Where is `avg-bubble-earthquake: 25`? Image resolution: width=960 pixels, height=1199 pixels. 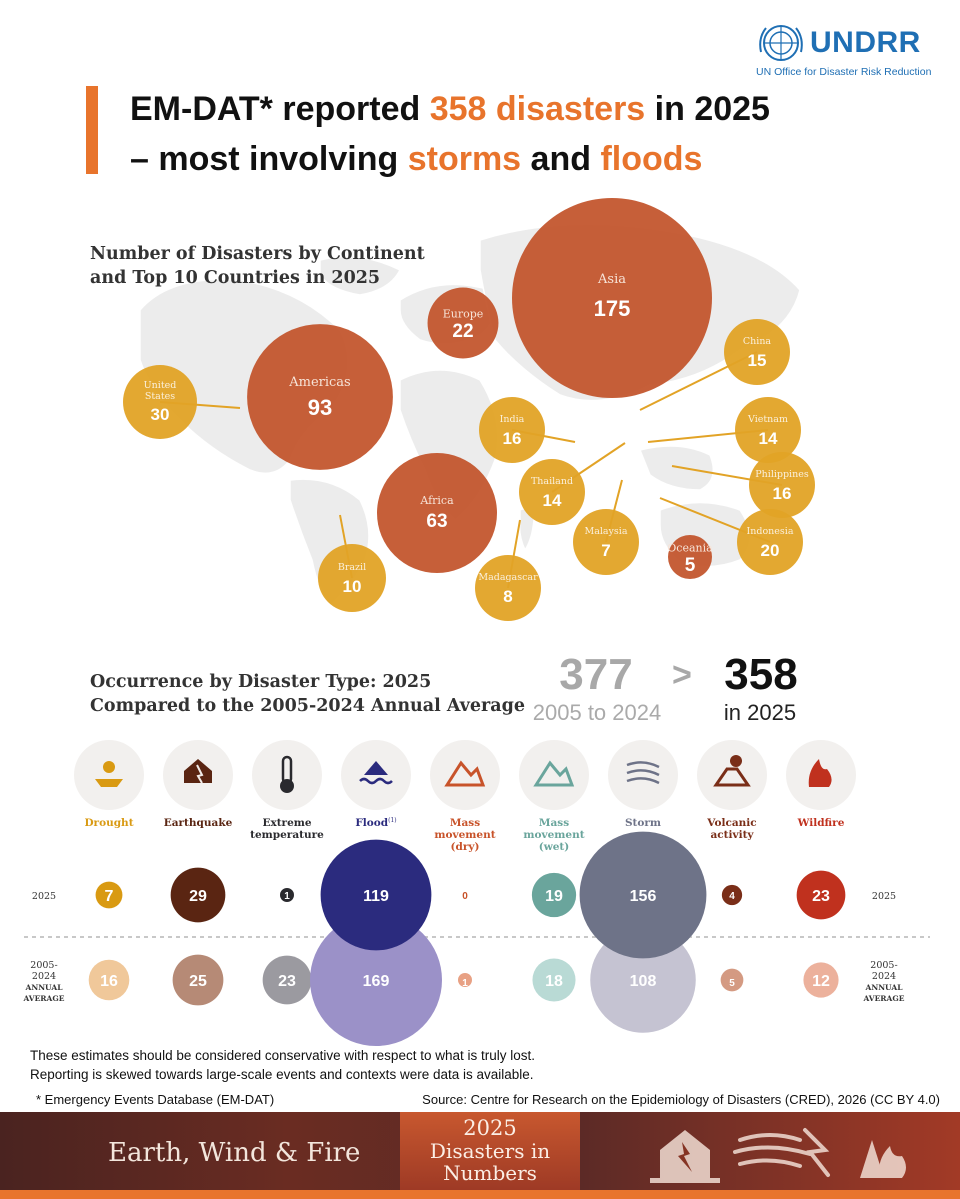
avg-bubble-earthquake: 25 is located at coordinates (198, 980).